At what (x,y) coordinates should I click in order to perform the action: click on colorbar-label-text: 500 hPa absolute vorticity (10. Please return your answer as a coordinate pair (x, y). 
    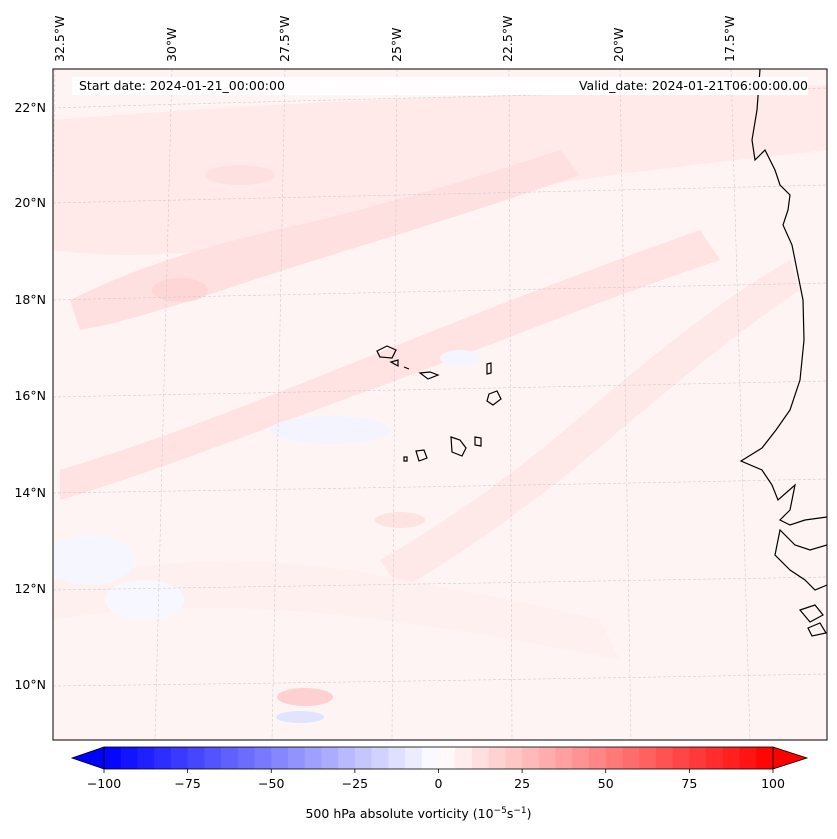
    Looking at the image, I should click on (399, 814).